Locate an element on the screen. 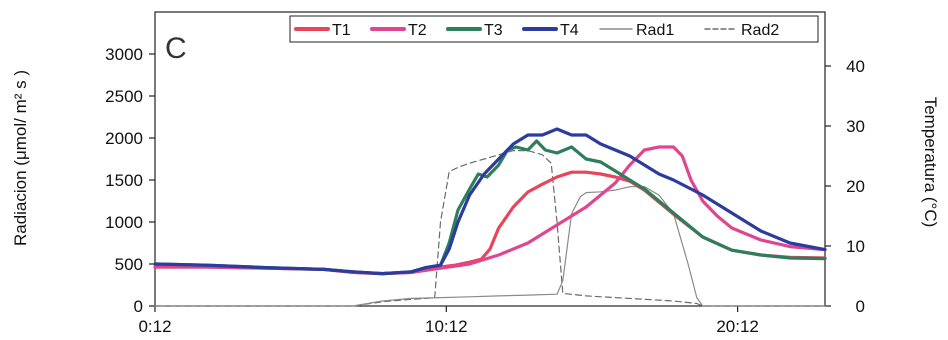  y-right-tick-label: 10 is located at coordinates (855, 246).